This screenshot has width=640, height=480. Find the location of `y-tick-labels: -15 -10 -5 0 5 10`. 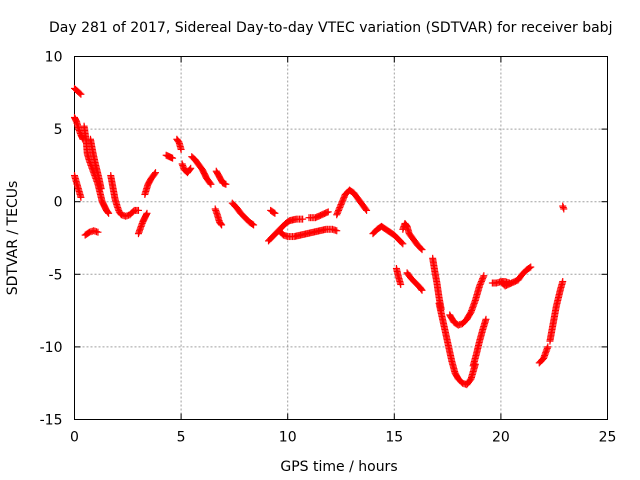

y-tick-labels: -15 -10 -5 0 5 10 is located at coordinates (51, 239).